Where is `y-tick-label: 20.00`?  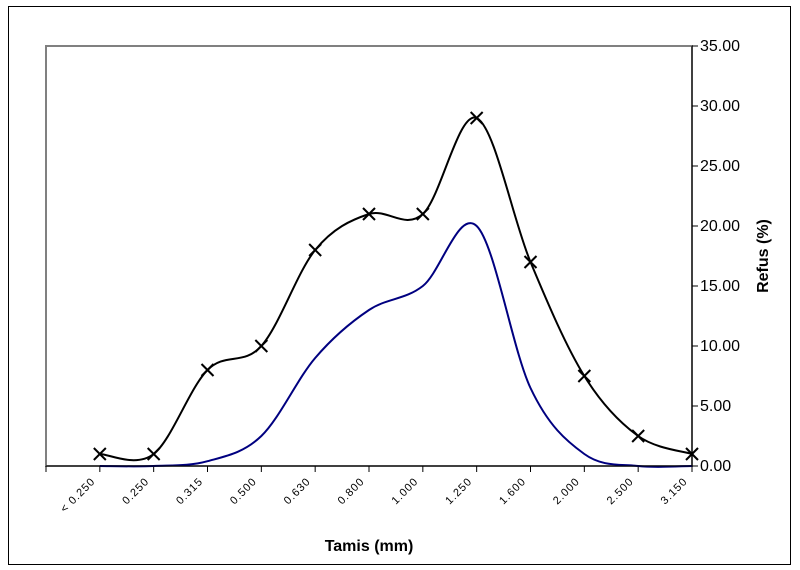
y-tick-label: 20.00 is located at coordinates (720, 226).